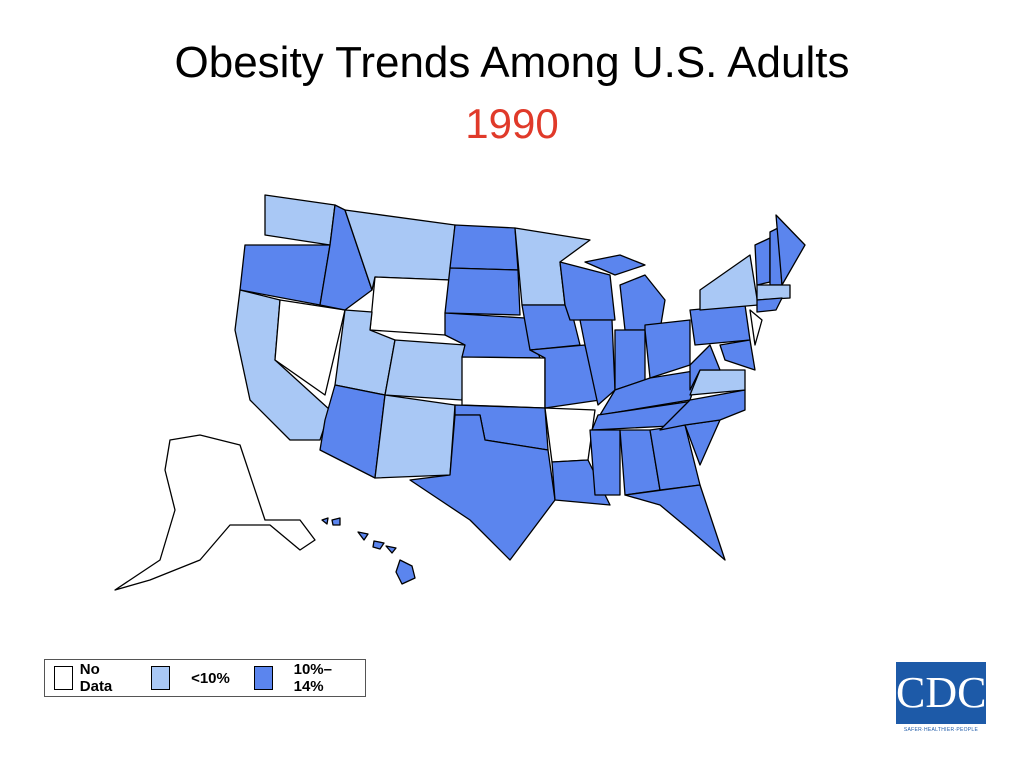  I want to click on legend: No Data <10% 10%–14%, so click(205, 678).